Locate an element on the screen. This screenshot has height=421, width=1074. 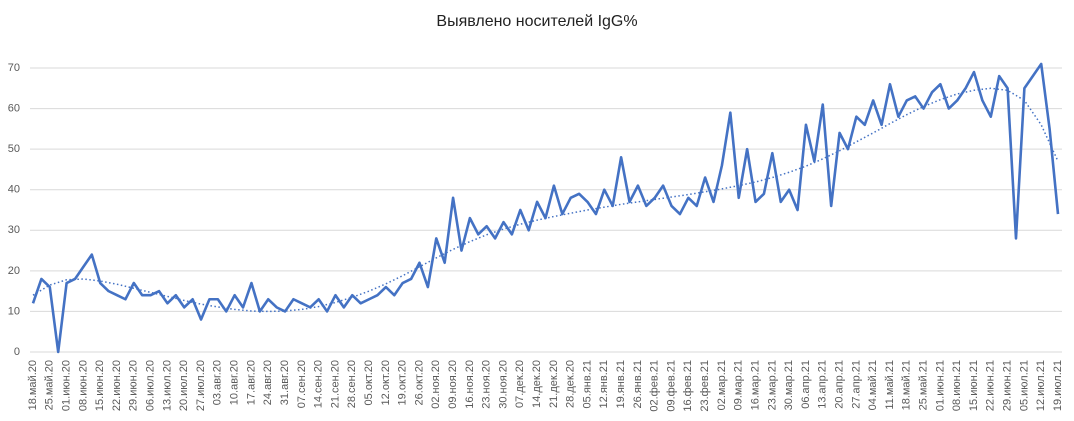
x-tick-label: 20.июл.20 is located at coordinates (184, 385).